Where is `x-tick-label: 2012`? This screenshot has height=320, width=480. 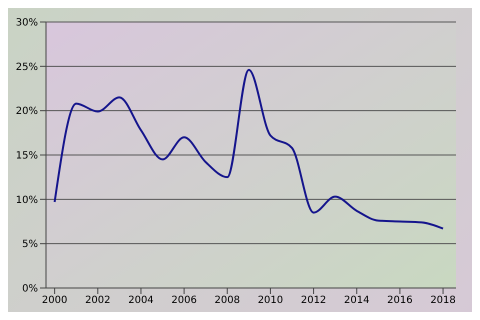 x-tick-label: 2012 is located at coordinates (313, 300).